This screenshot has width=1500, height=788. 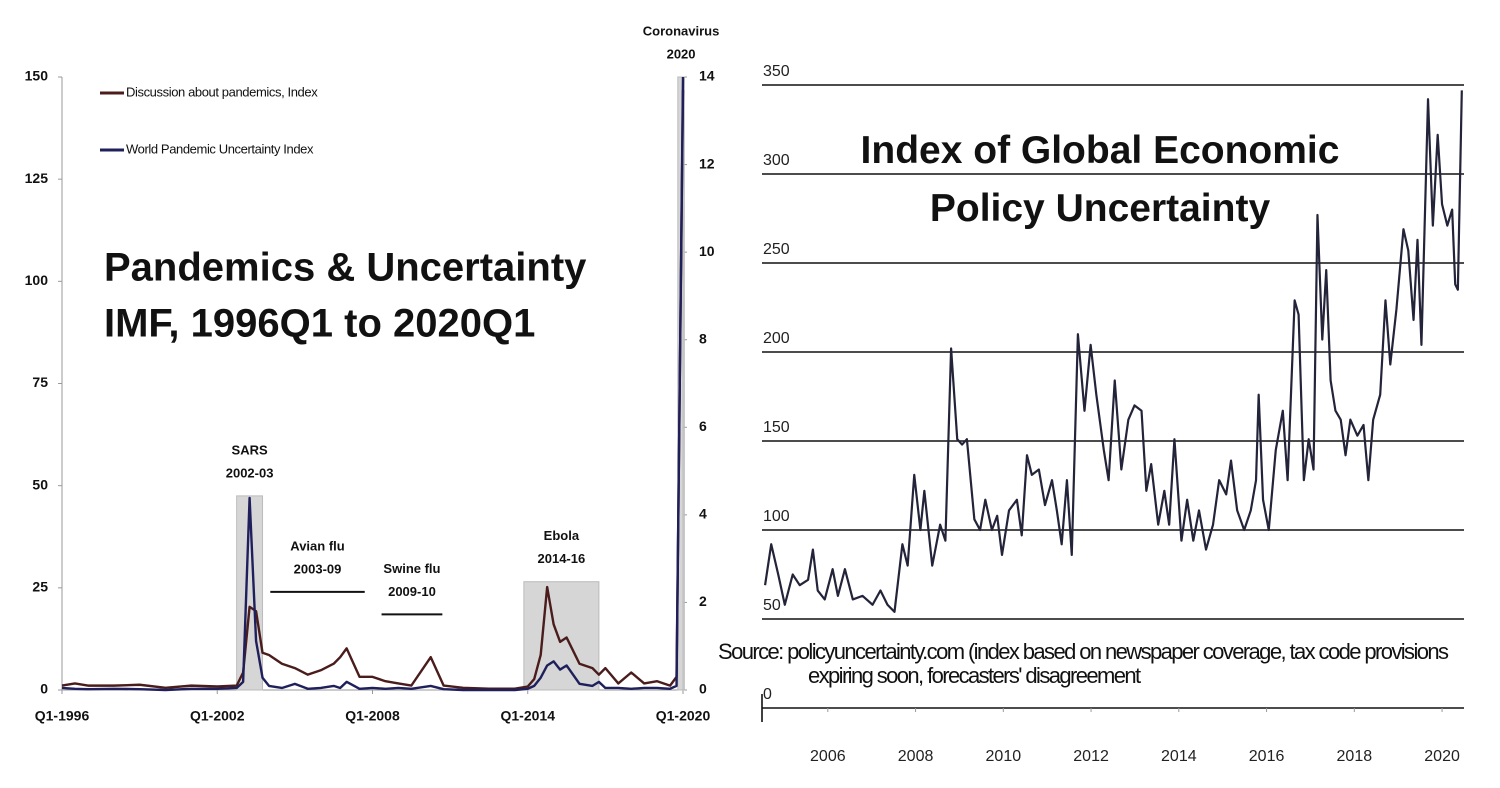 I want to click on chart-title: Pandemics & Uncertainty, so click(x=345, y=268).